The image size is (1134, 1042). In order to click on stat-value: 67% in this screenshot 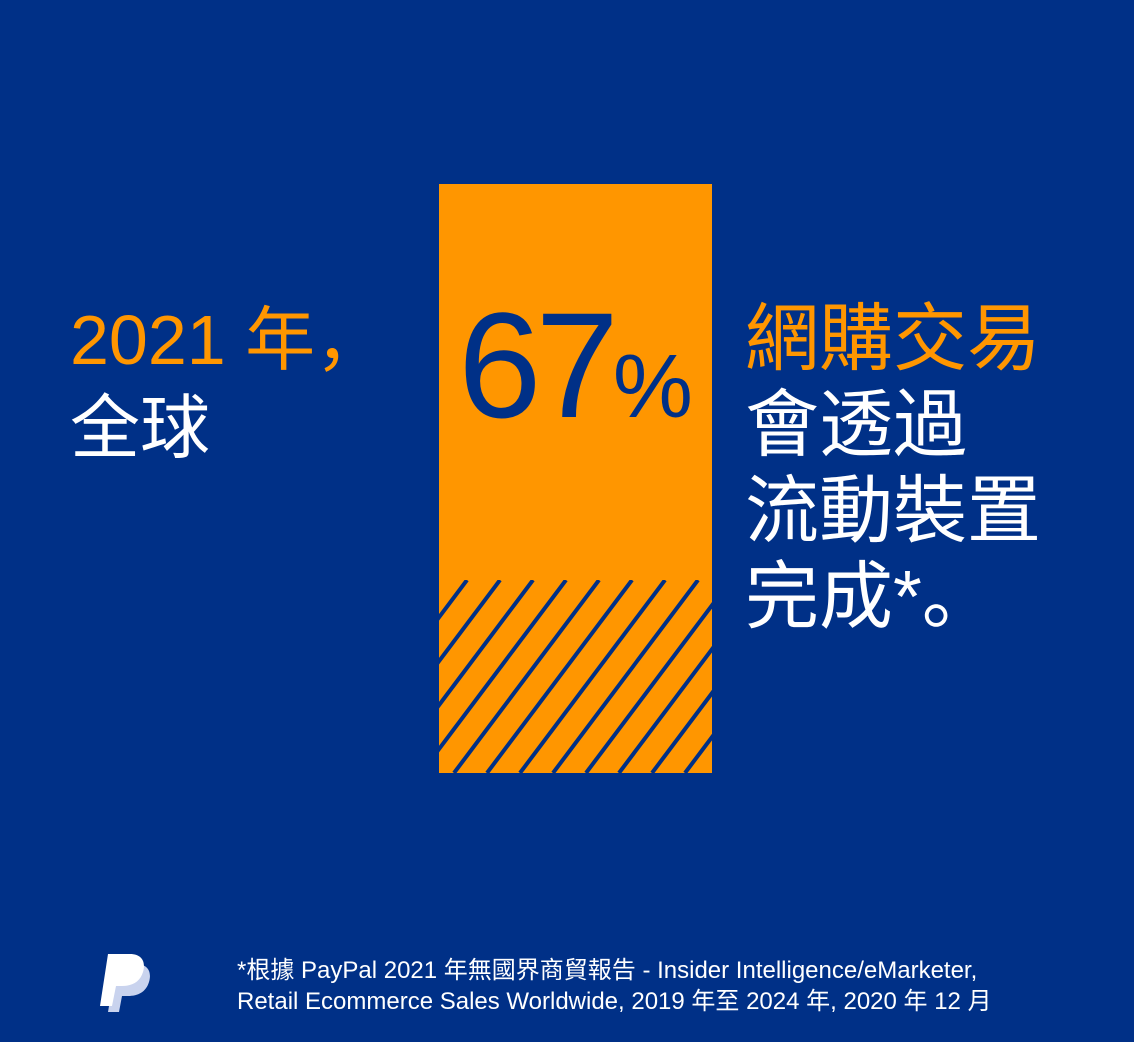, I will do `click(575, 376)`.